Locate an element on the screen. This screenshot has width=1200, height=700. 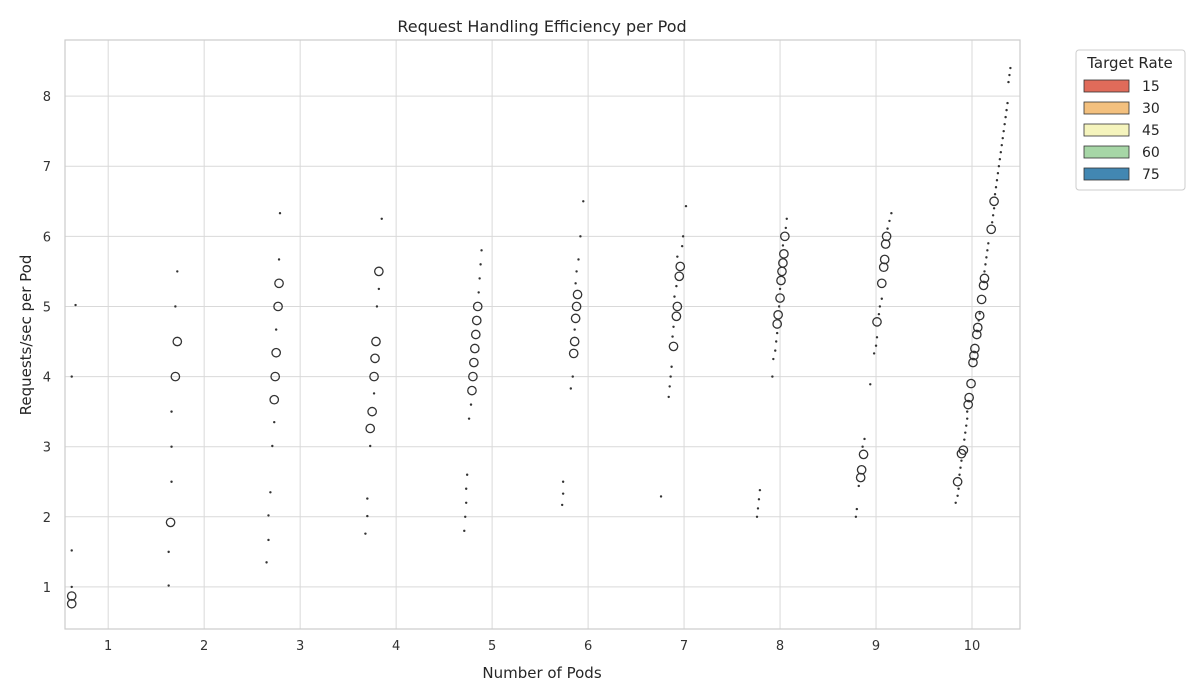
legend-item: 15 is located at coordinates (1121, 87).